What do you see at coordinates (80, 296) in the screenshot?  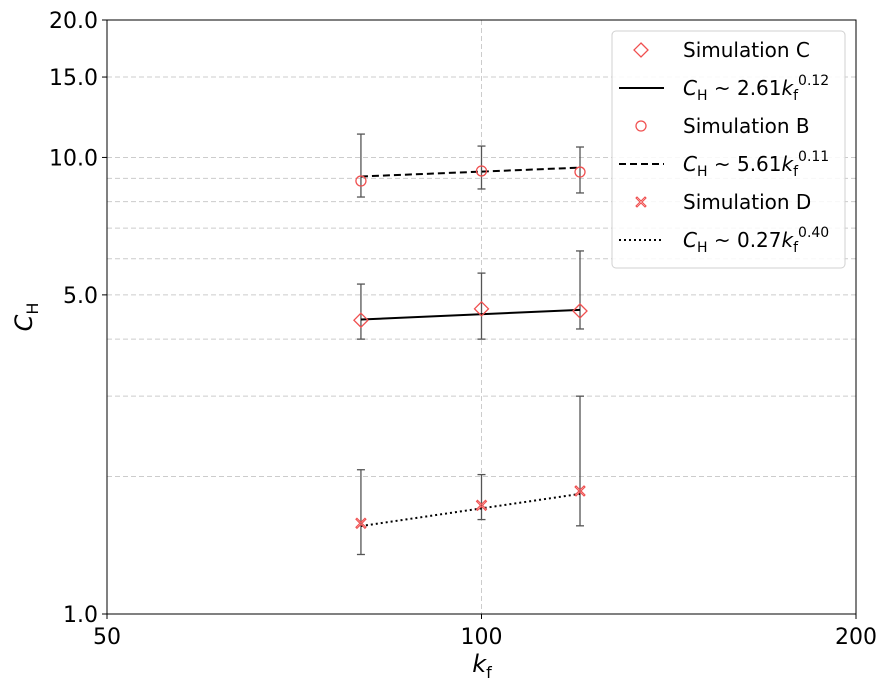 I see `y-tick-label: 5.0` at bounding box center [80, 296].